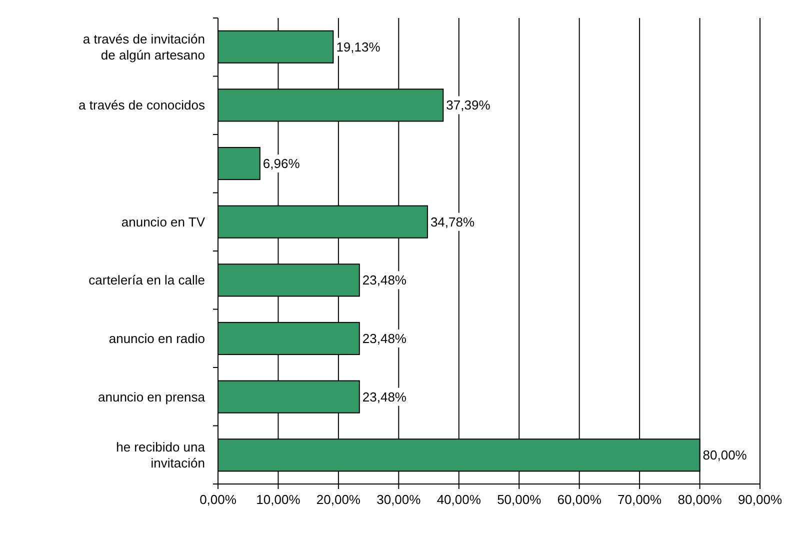 This screenshot has height=536, width=804. Describe the element at coordinates (468, 105) in the screenshot. I see `data-label: 37,39%` at that location.